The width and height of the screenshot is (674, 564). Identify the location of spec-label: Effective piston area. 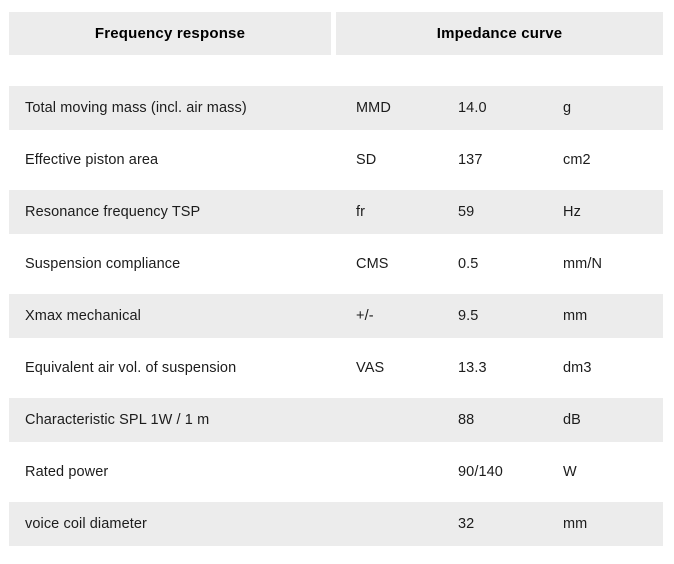
(92, 160).